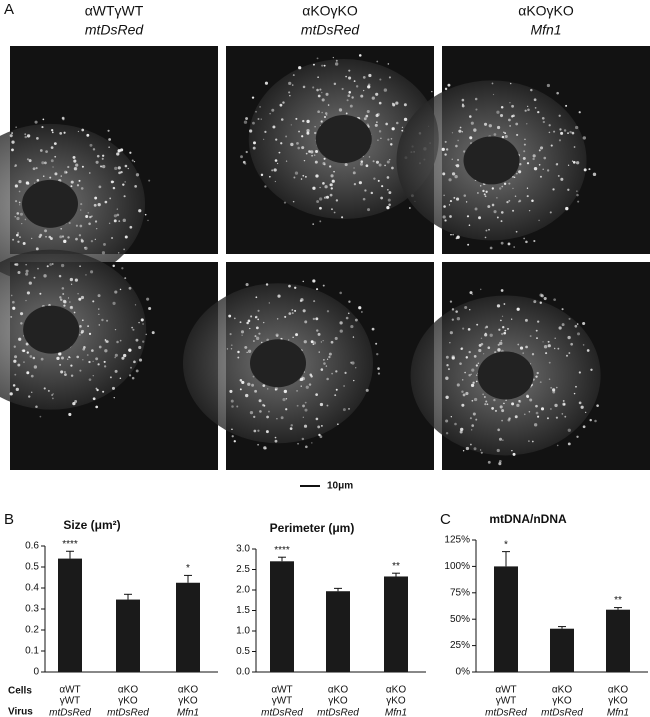 The image size is (650, 717). I want to click on x-tick-label: γKO, so click(338, 701).